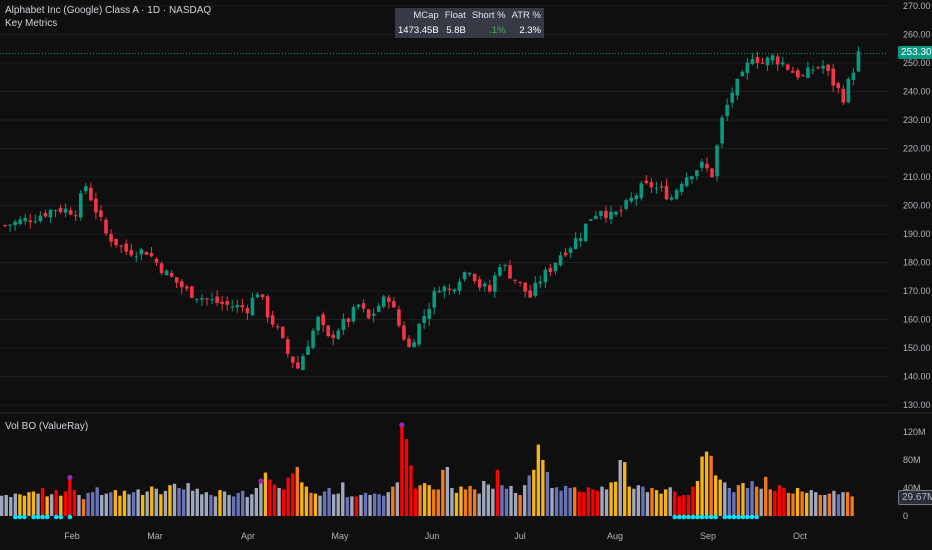  Describe the element at coordinates (914, 474) in the screenshot. I see `volume-axis: 0 40M 80M 120M` at that location.